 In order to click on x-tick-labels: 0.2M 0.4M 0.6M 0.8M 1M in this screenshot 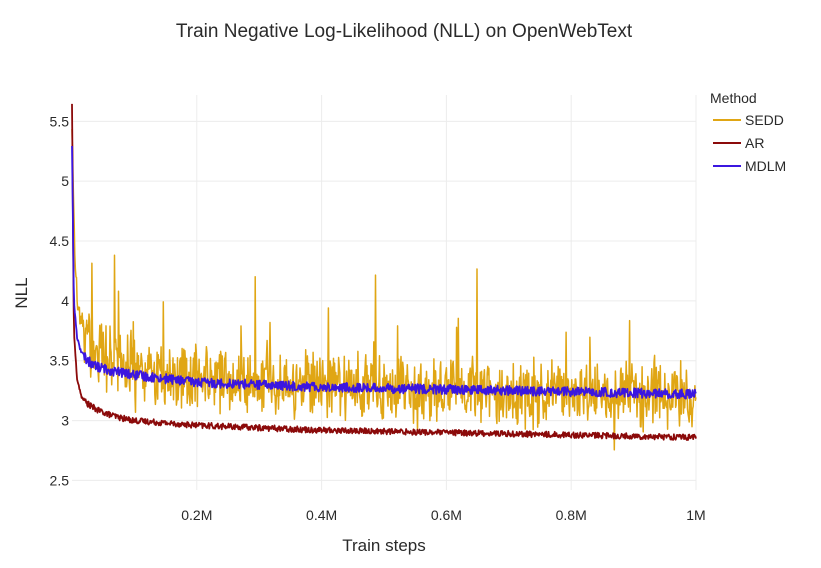, I will do `click(443, 515)`.